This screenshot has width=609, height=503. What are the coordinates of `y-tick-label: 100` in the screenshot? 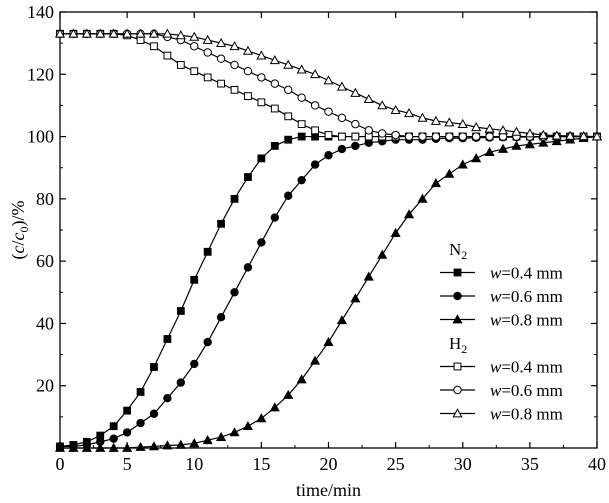 It's located at (40, 137).